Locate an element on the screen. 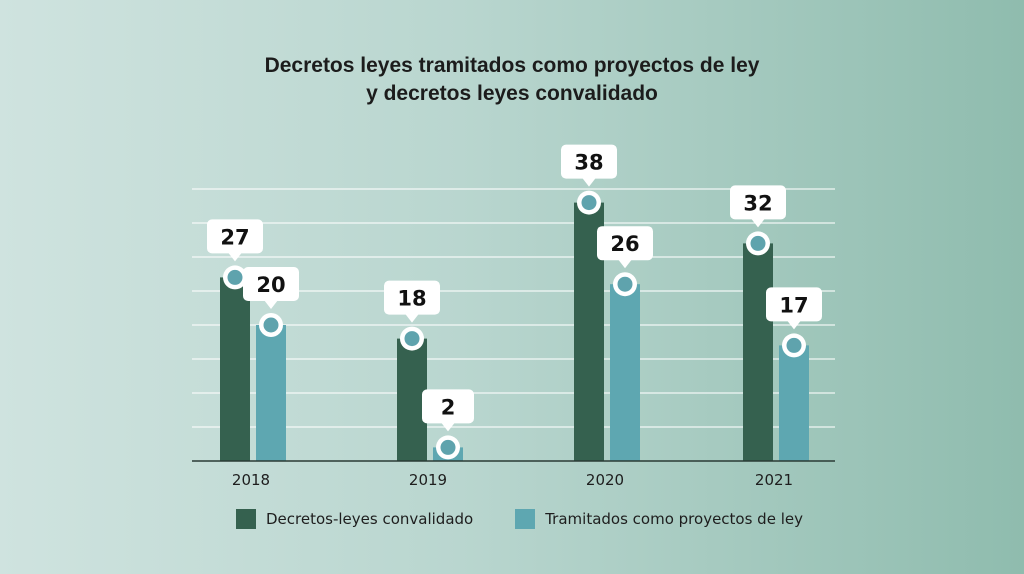 The width and height of the screenshot is (1024, 574). data-label: 20 is located at coordinates (270, 285).